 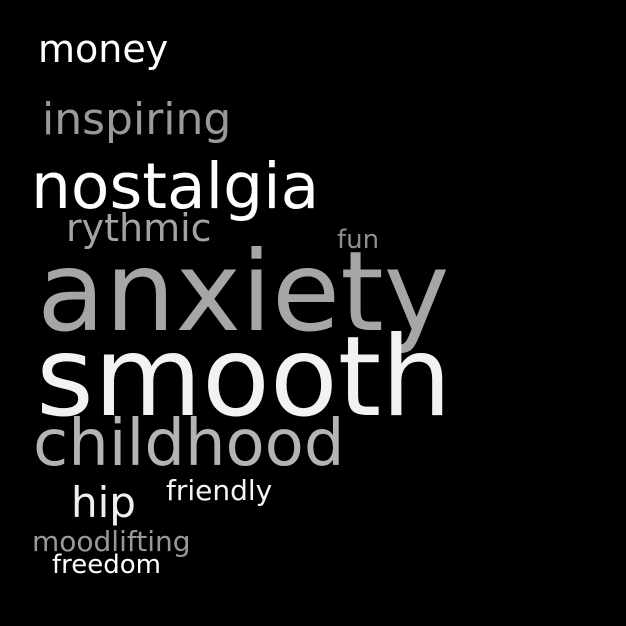 What do you see at coordinates (107, 565) in the screenshot?
I see `word-freedom: freedom` at bounding box center [107, 565].